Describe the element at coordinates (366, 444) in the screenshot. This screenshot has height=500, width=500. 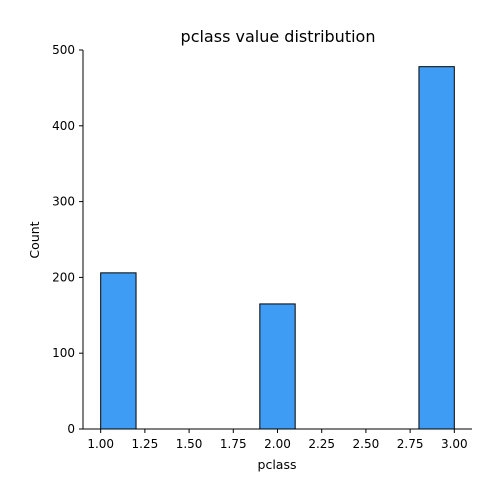
I see `x-tick-label: 2.50` at that location.